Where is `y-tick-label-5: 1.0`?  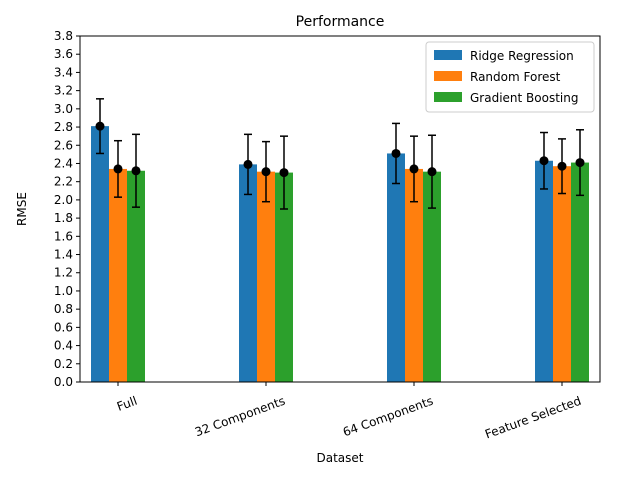
y-tick-label-5: 1.0 is located at coordinates (63, 291).